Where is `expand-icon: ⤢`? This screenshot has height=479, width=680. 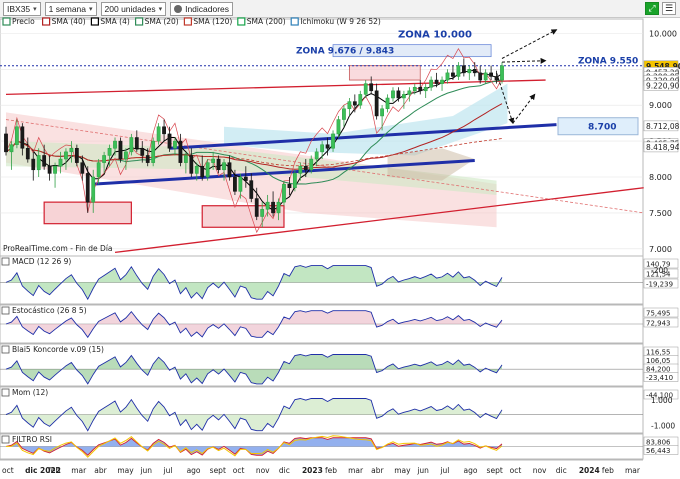 expand-icon: ⤢ is located at coordinates (652, 8).